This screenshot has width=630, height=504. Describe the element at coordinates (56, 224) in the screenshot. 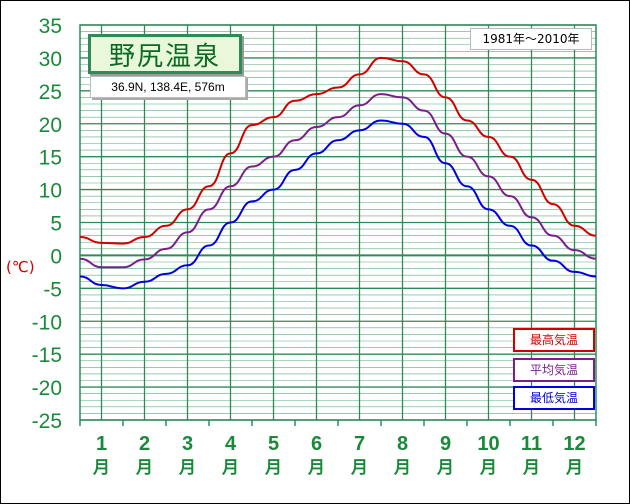

I see `y-tick-label: 5` at that location.